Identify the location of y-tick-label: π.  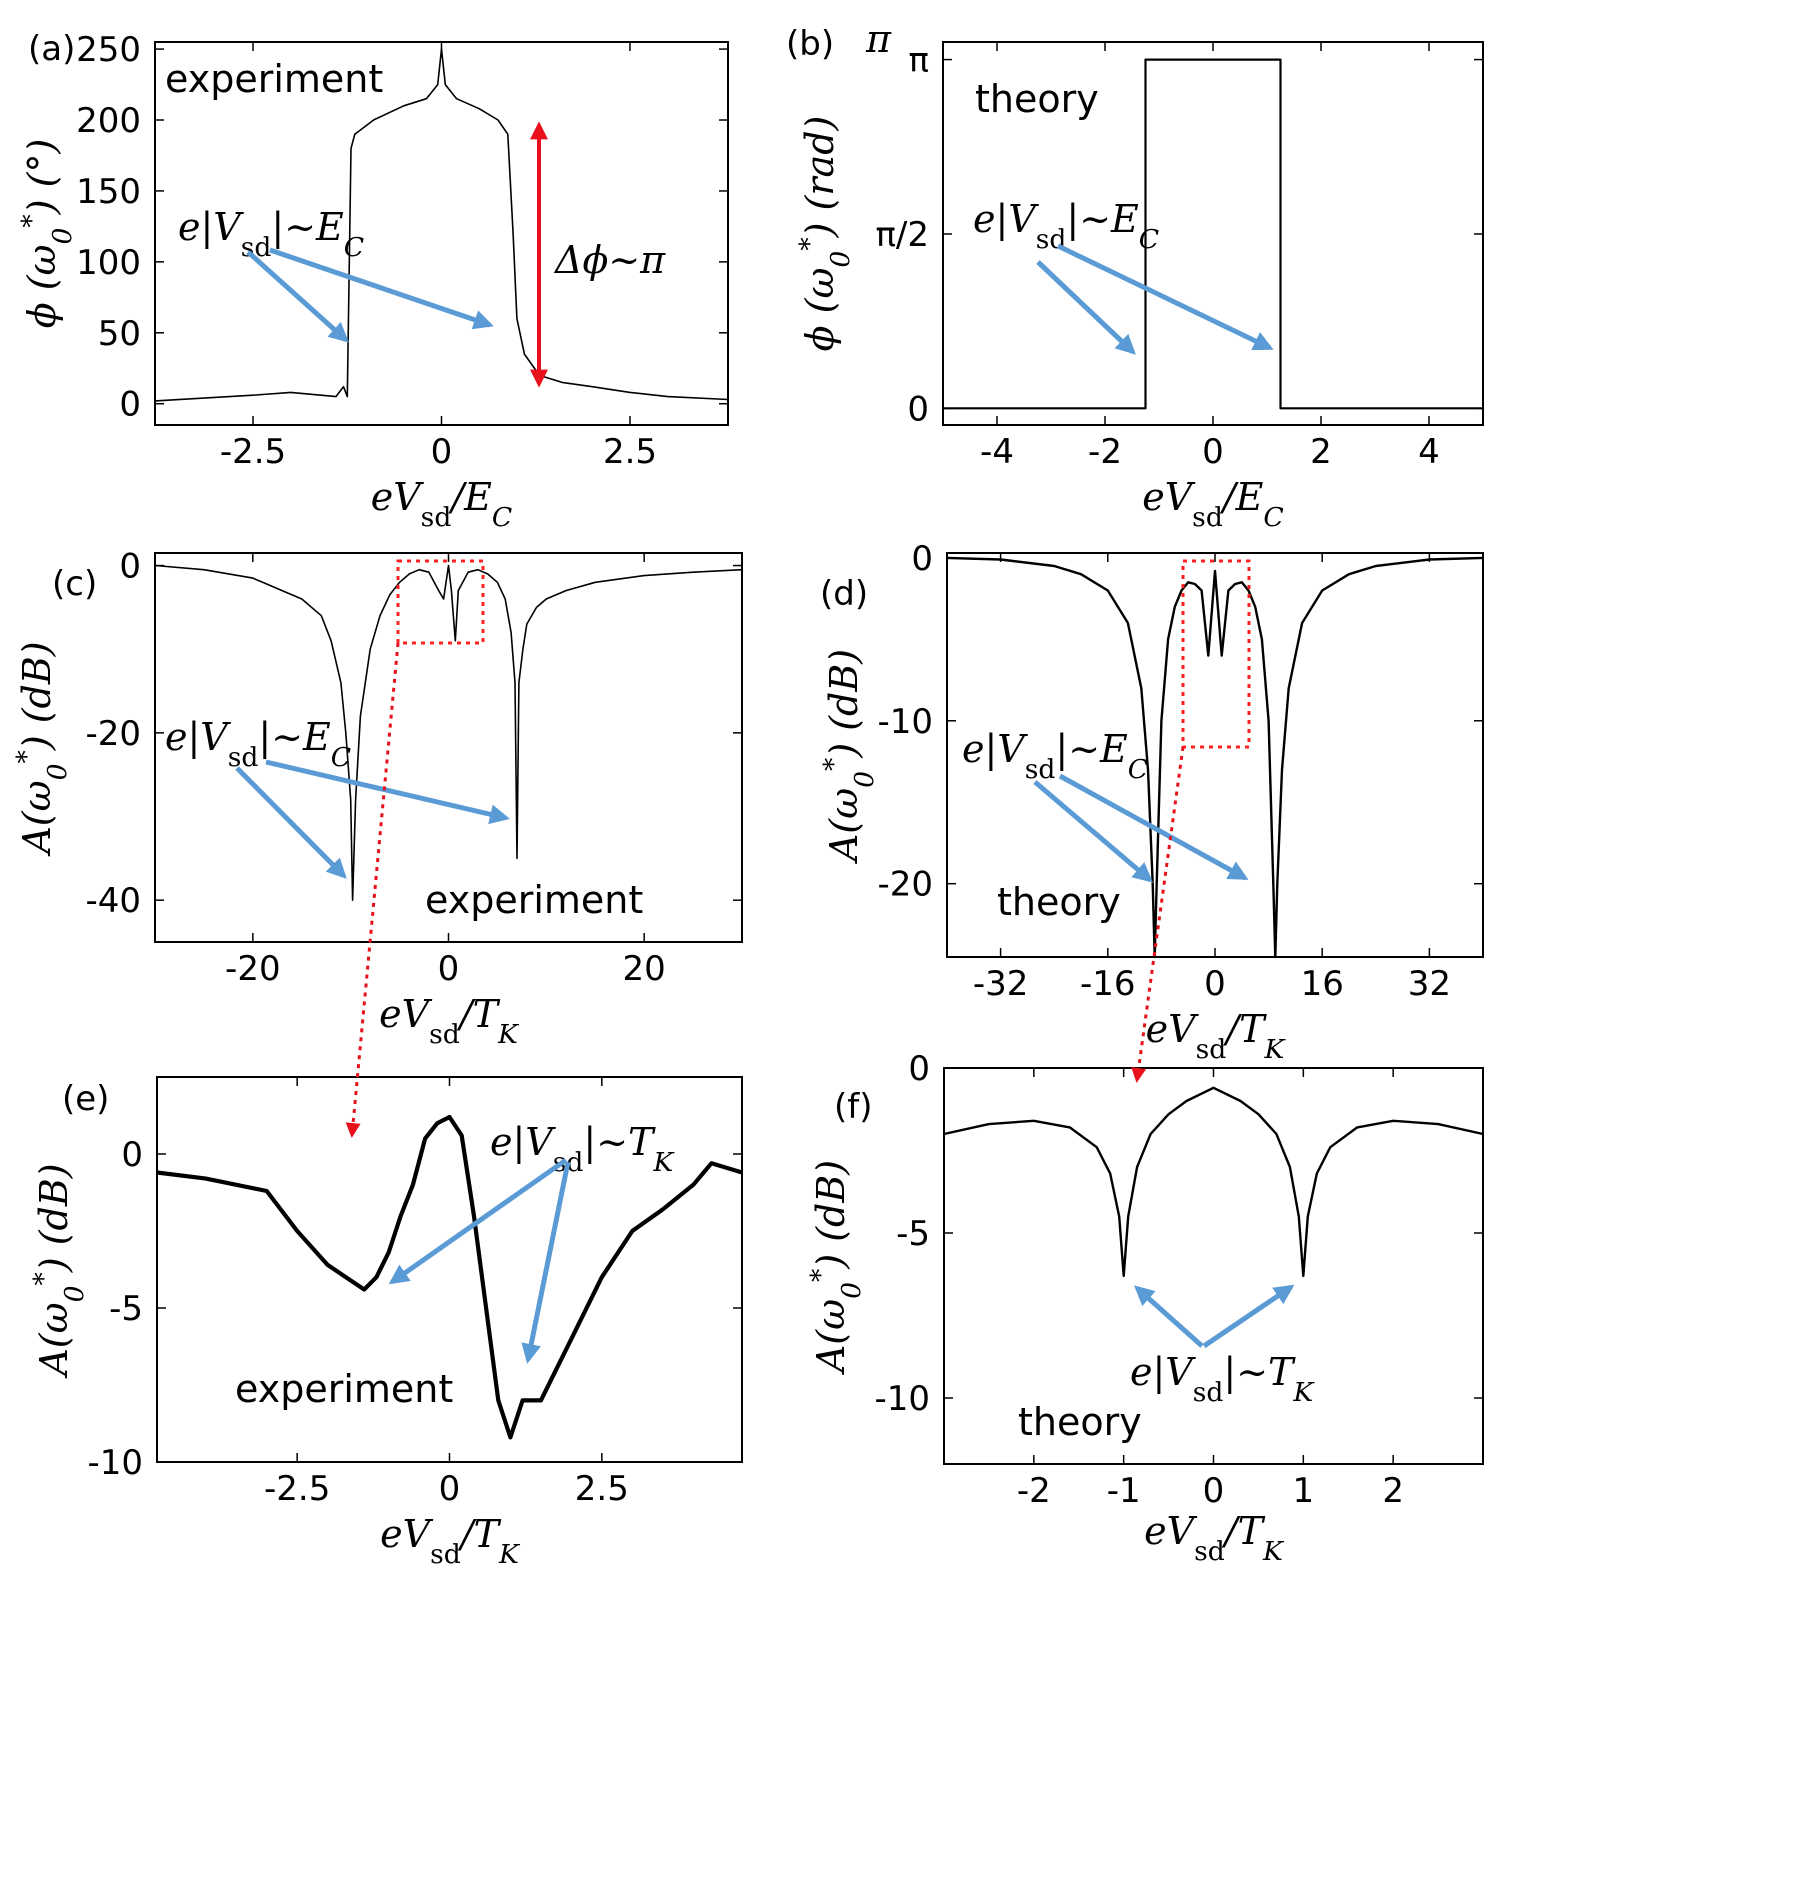
(919, 61).